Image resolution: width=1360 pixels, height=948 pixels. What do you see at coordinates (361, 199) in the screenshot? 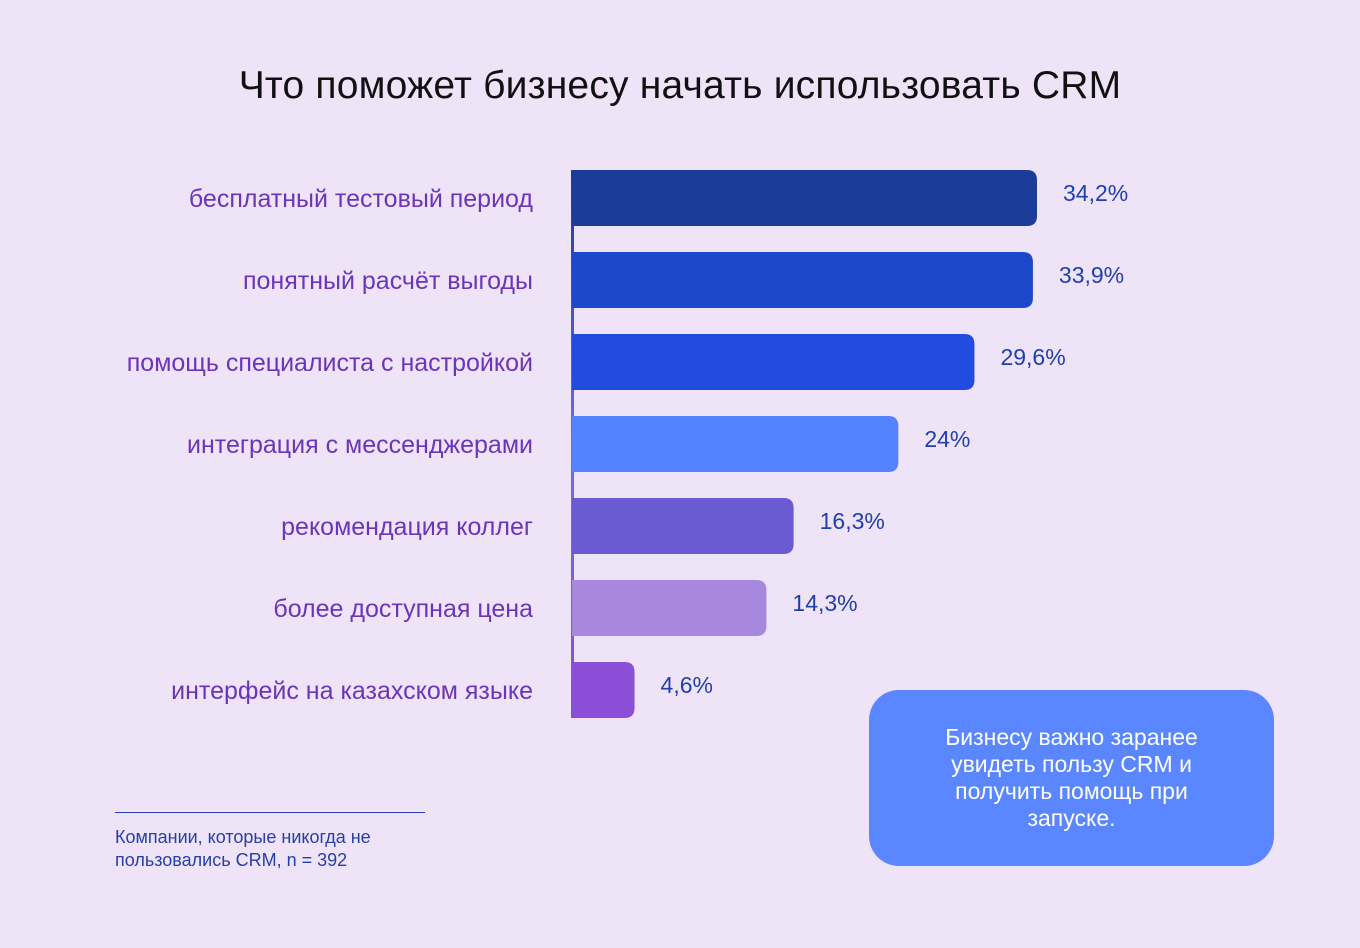
I see `category-label-1: бесплатный тестовый период` at bounding box center [361, 199].